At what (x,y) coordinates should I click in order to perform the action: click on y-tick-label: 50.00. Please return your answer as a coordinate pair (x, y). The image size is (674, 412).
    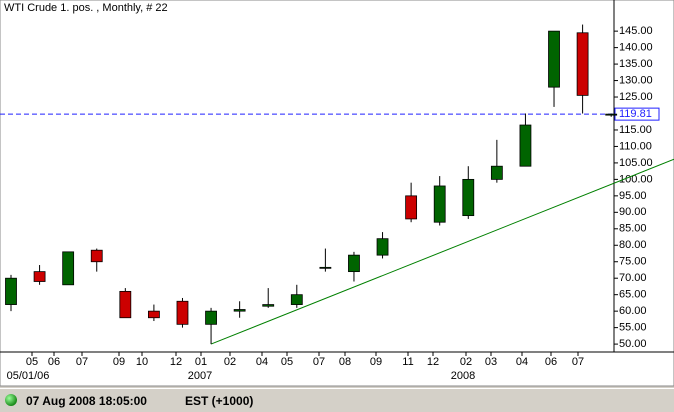
    Looking at the image, I should click on (633, 344).